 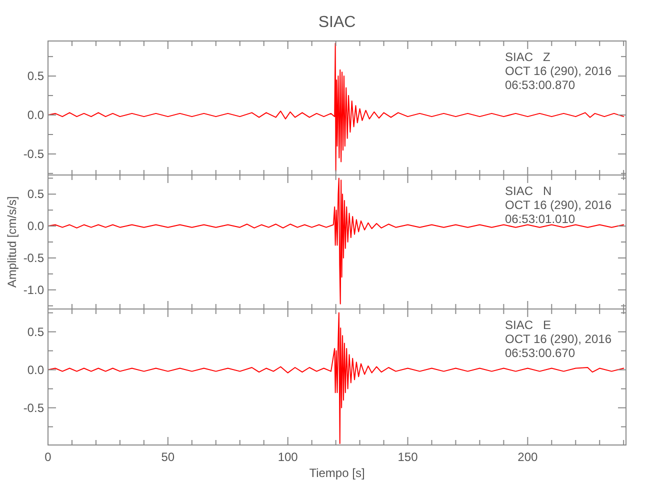 I want to click on annotation: 06:53:00.670, so click(x=540, y=353).